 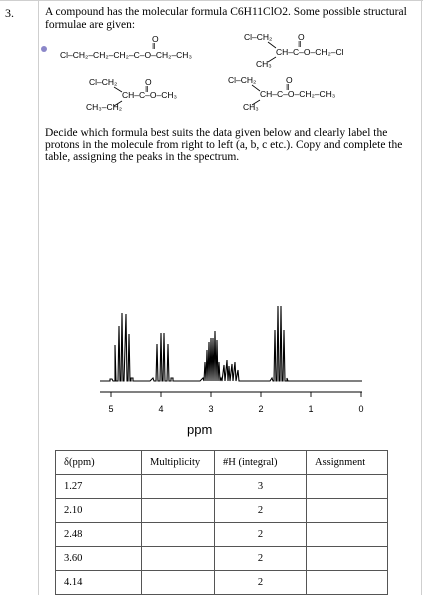 What do you see at coordinates (347, 462) in the screenshot?
I see `header-assignment: Assignment` at bounding box center [347, 462].